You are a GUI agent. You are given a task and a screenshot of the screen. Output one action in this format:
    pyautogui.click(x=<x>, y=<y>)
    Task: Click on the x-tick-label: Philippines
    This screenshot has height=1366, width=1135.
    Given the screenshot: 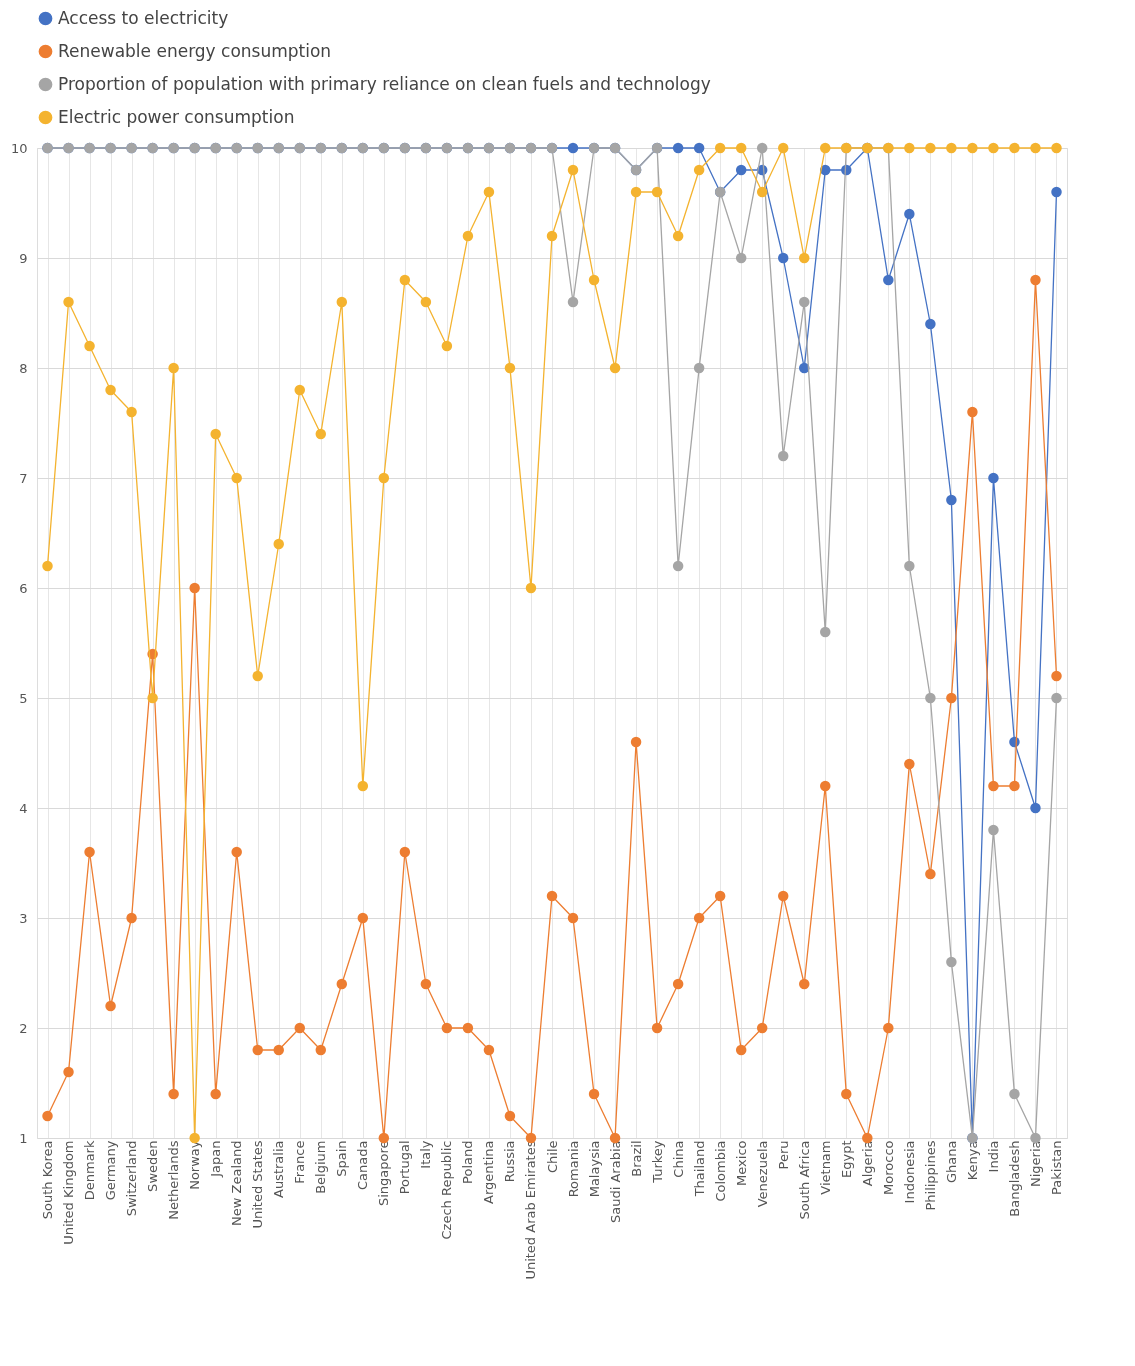 What is the action you would take?
    pyautogui.click(x=930, y=1175)
    